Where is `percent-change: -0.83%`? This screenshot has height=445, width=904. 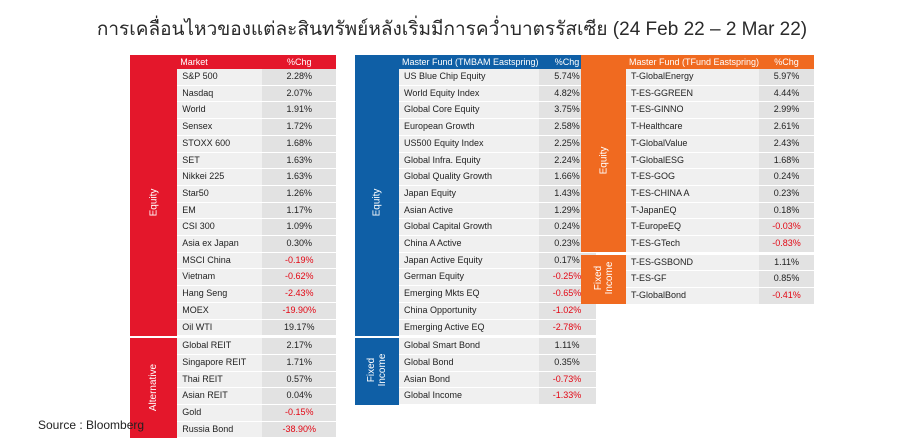
percent-change: -0.83% is located at coordinates (787, 244).